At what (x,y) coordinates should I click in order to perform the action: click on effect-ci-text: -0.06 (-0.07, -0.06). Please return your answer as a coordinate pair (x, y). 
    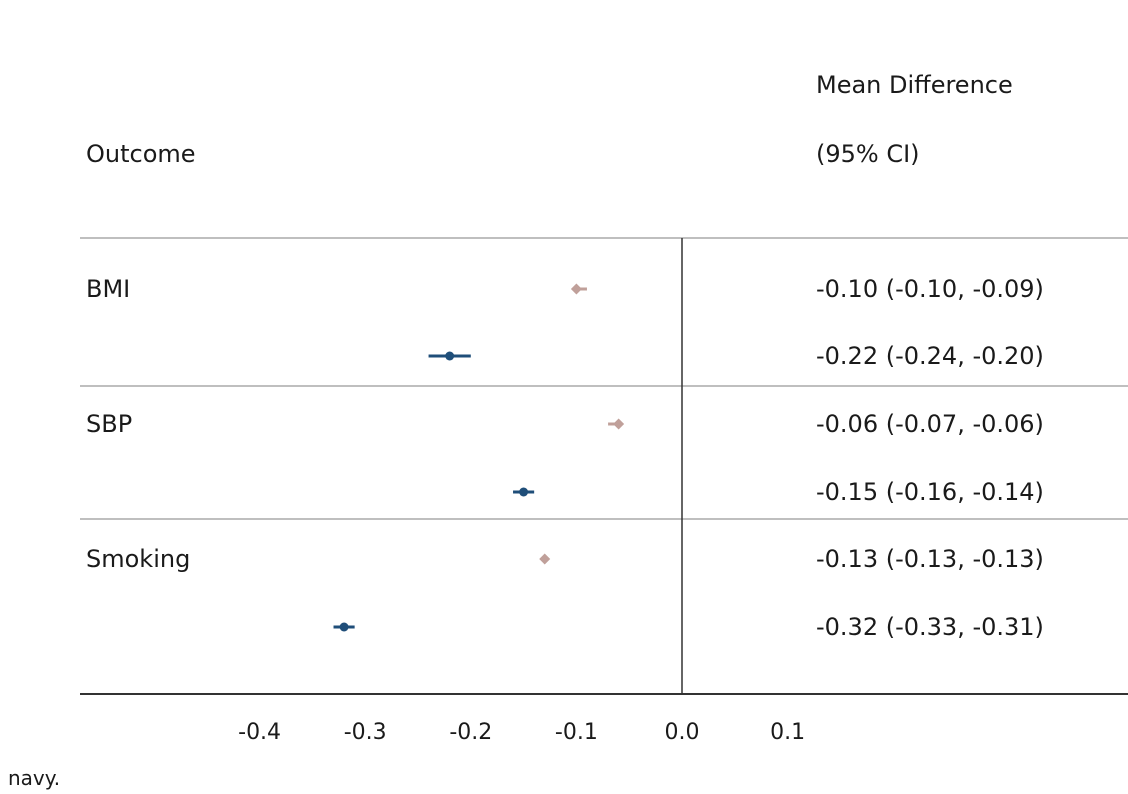
    Looking at the image, I should click on (930, 424).